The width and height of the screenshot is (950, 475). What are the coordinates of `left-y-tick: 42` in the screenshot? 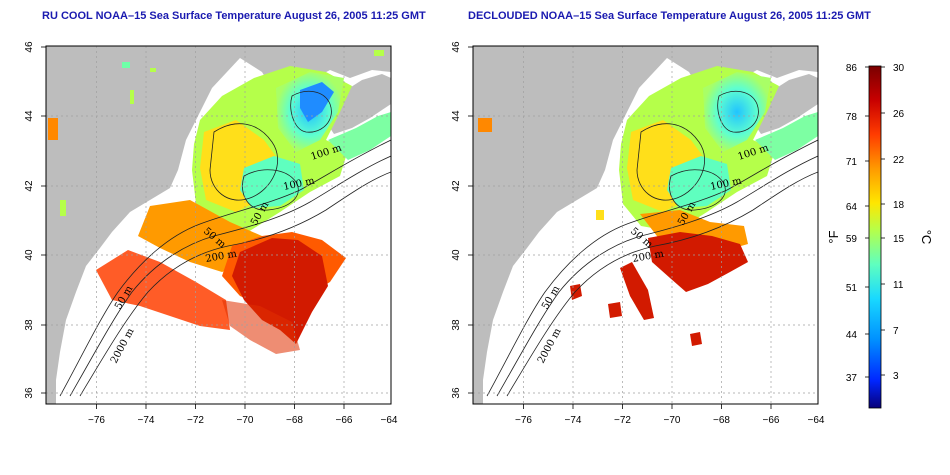 It's located at (29, 186).